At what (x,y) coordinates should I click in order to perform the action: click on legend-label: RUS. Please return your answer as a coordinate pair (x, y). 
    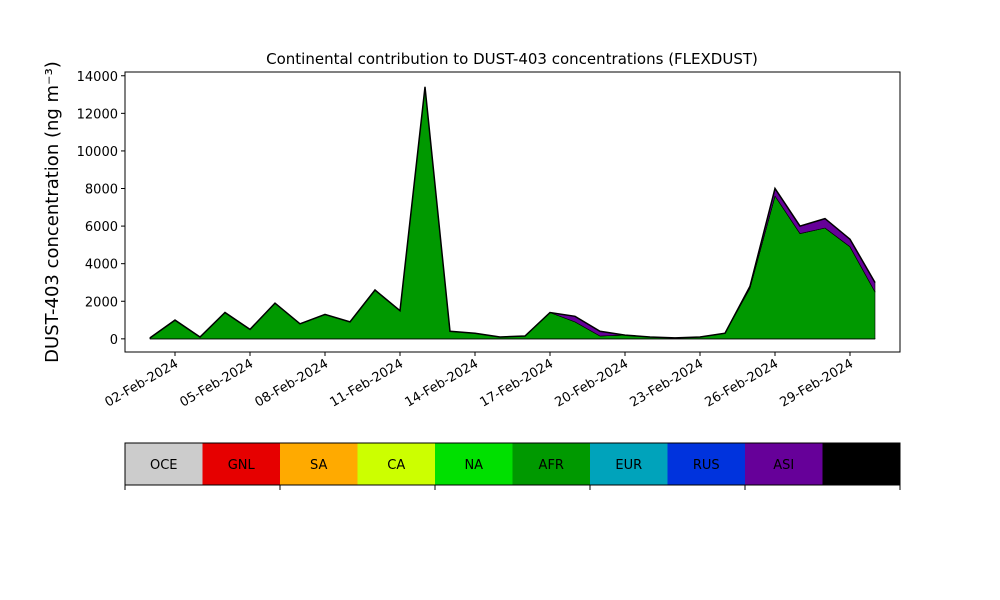
    Looking at the image, I should click on (706, 465).